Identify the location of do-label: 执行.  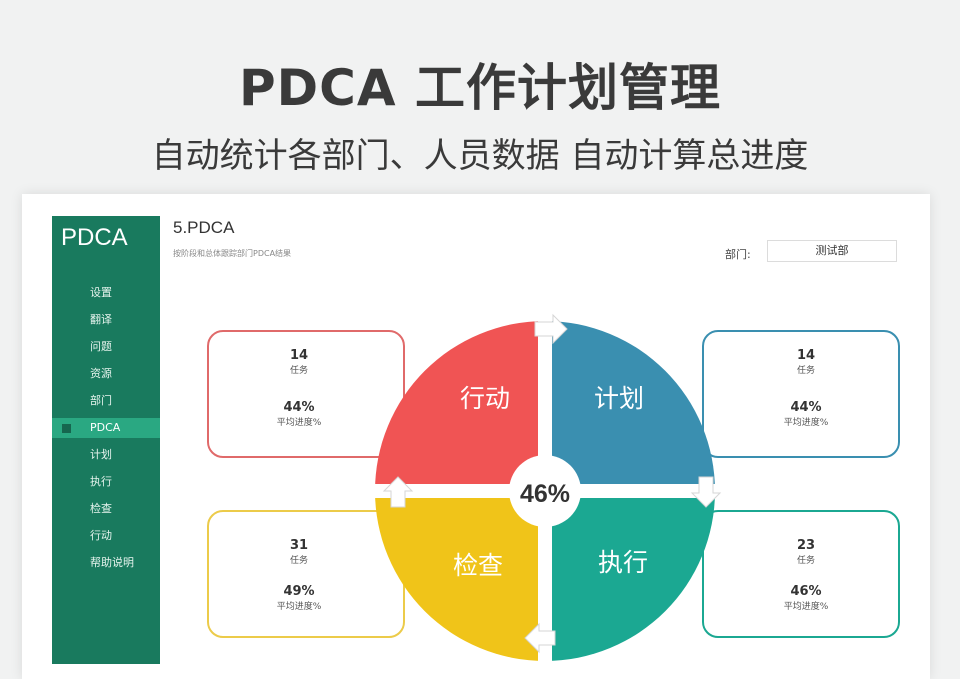
(623, 562).